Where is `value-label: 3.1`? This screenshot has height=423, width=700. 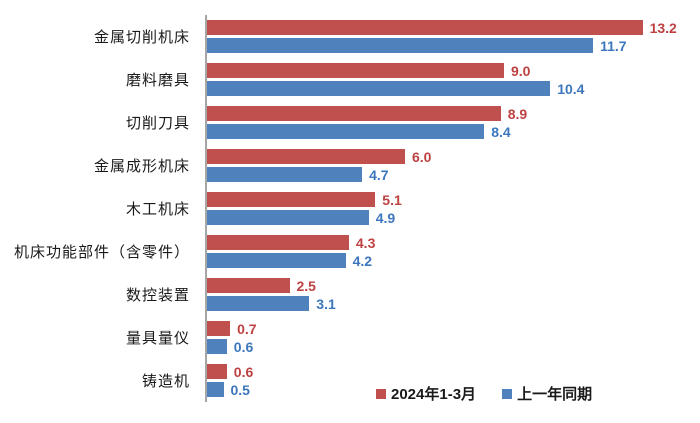 value-label: 3.1 is located at coordinates (326, 303).